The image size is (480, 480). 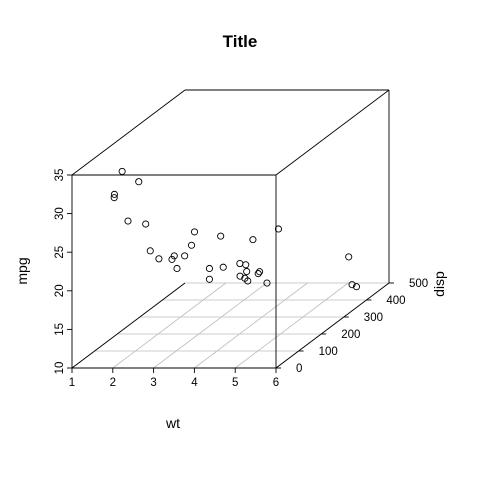 What do you see at coordinates (328, 352) in the screenshot?
I see `y-tick-label: 100` at bounding box center [328, 352].